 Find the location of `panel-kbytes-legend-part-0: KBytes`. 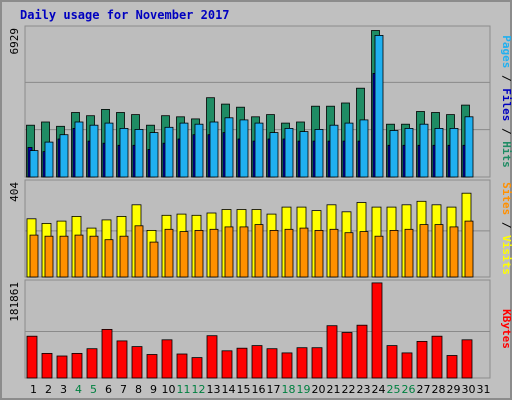

panel-kbytes-legend-part-0: KBytes is located at coordinates (506, 329).